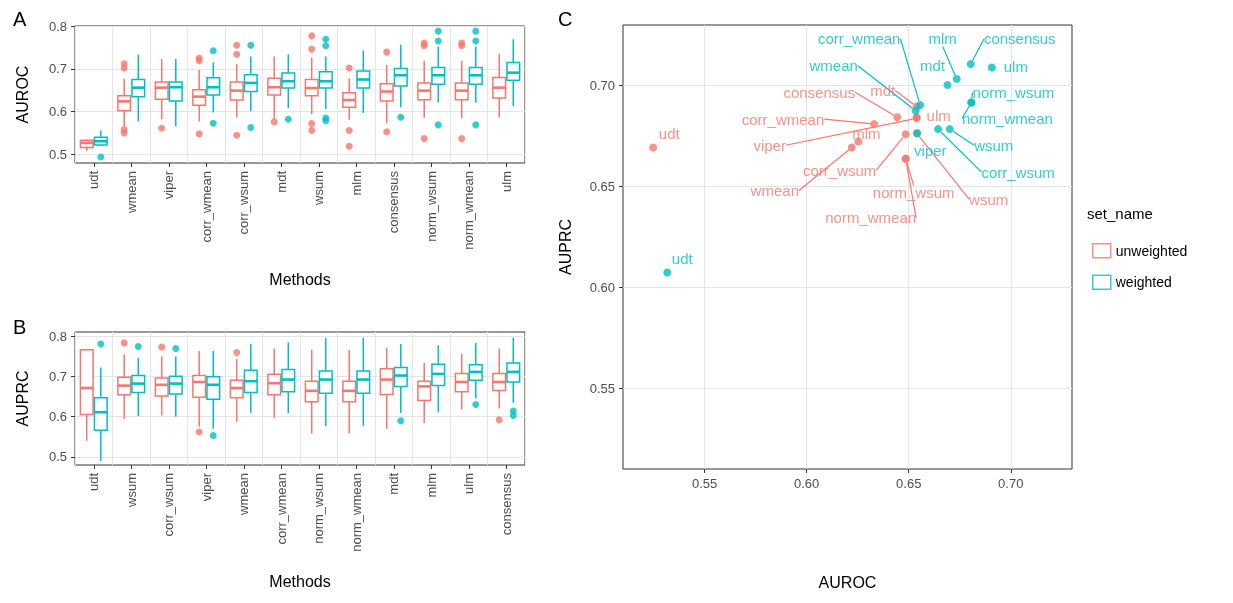 The width and height of the screenshot is (1233, 603). What do you see at coordinates (602, 86) in the screenshot?
I see `y-tick-label: 0.70` at bounding box center [602, 86].